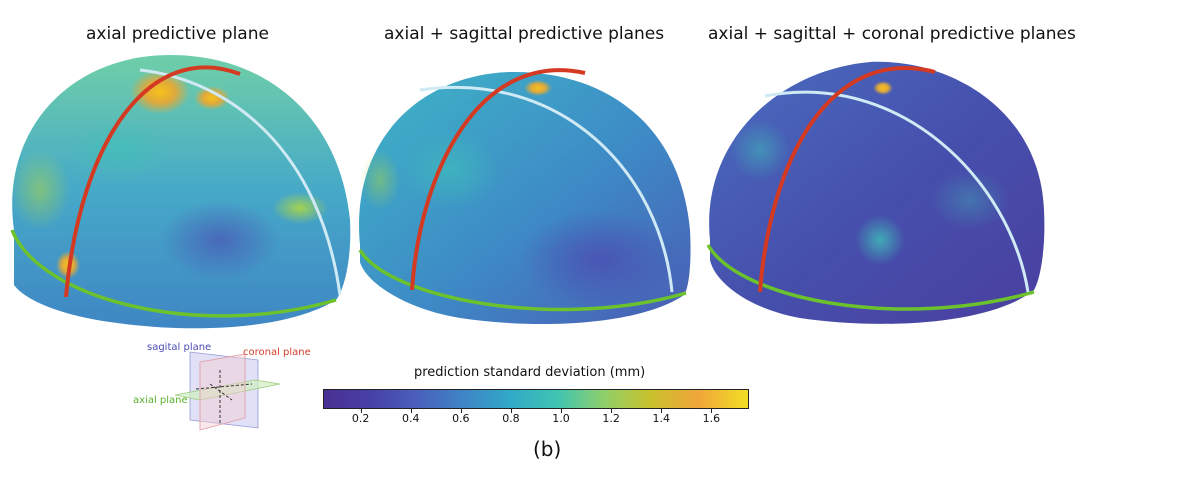 The height and width of the screenshot is (479, 1182). I want to click on colorbar, so click(536, 399).